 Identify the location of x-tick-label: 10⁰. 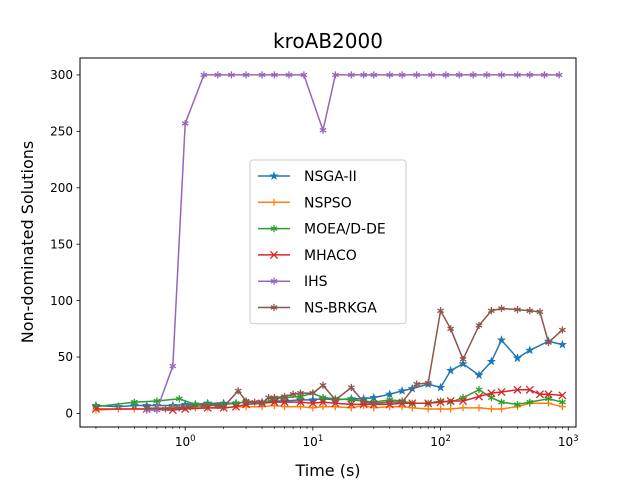
(185, 441).